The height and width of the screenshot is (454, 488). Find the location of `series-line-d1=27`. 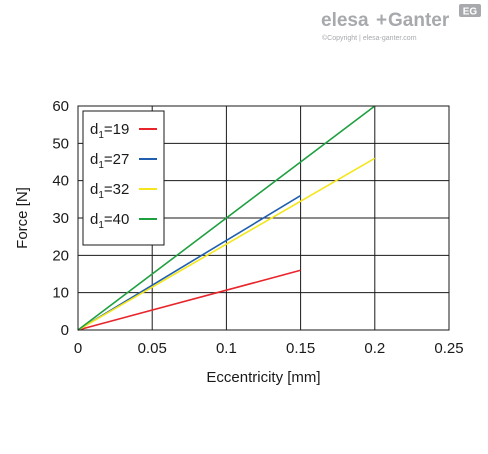

series-line-d1=27 is located at coordinates (189, 262).